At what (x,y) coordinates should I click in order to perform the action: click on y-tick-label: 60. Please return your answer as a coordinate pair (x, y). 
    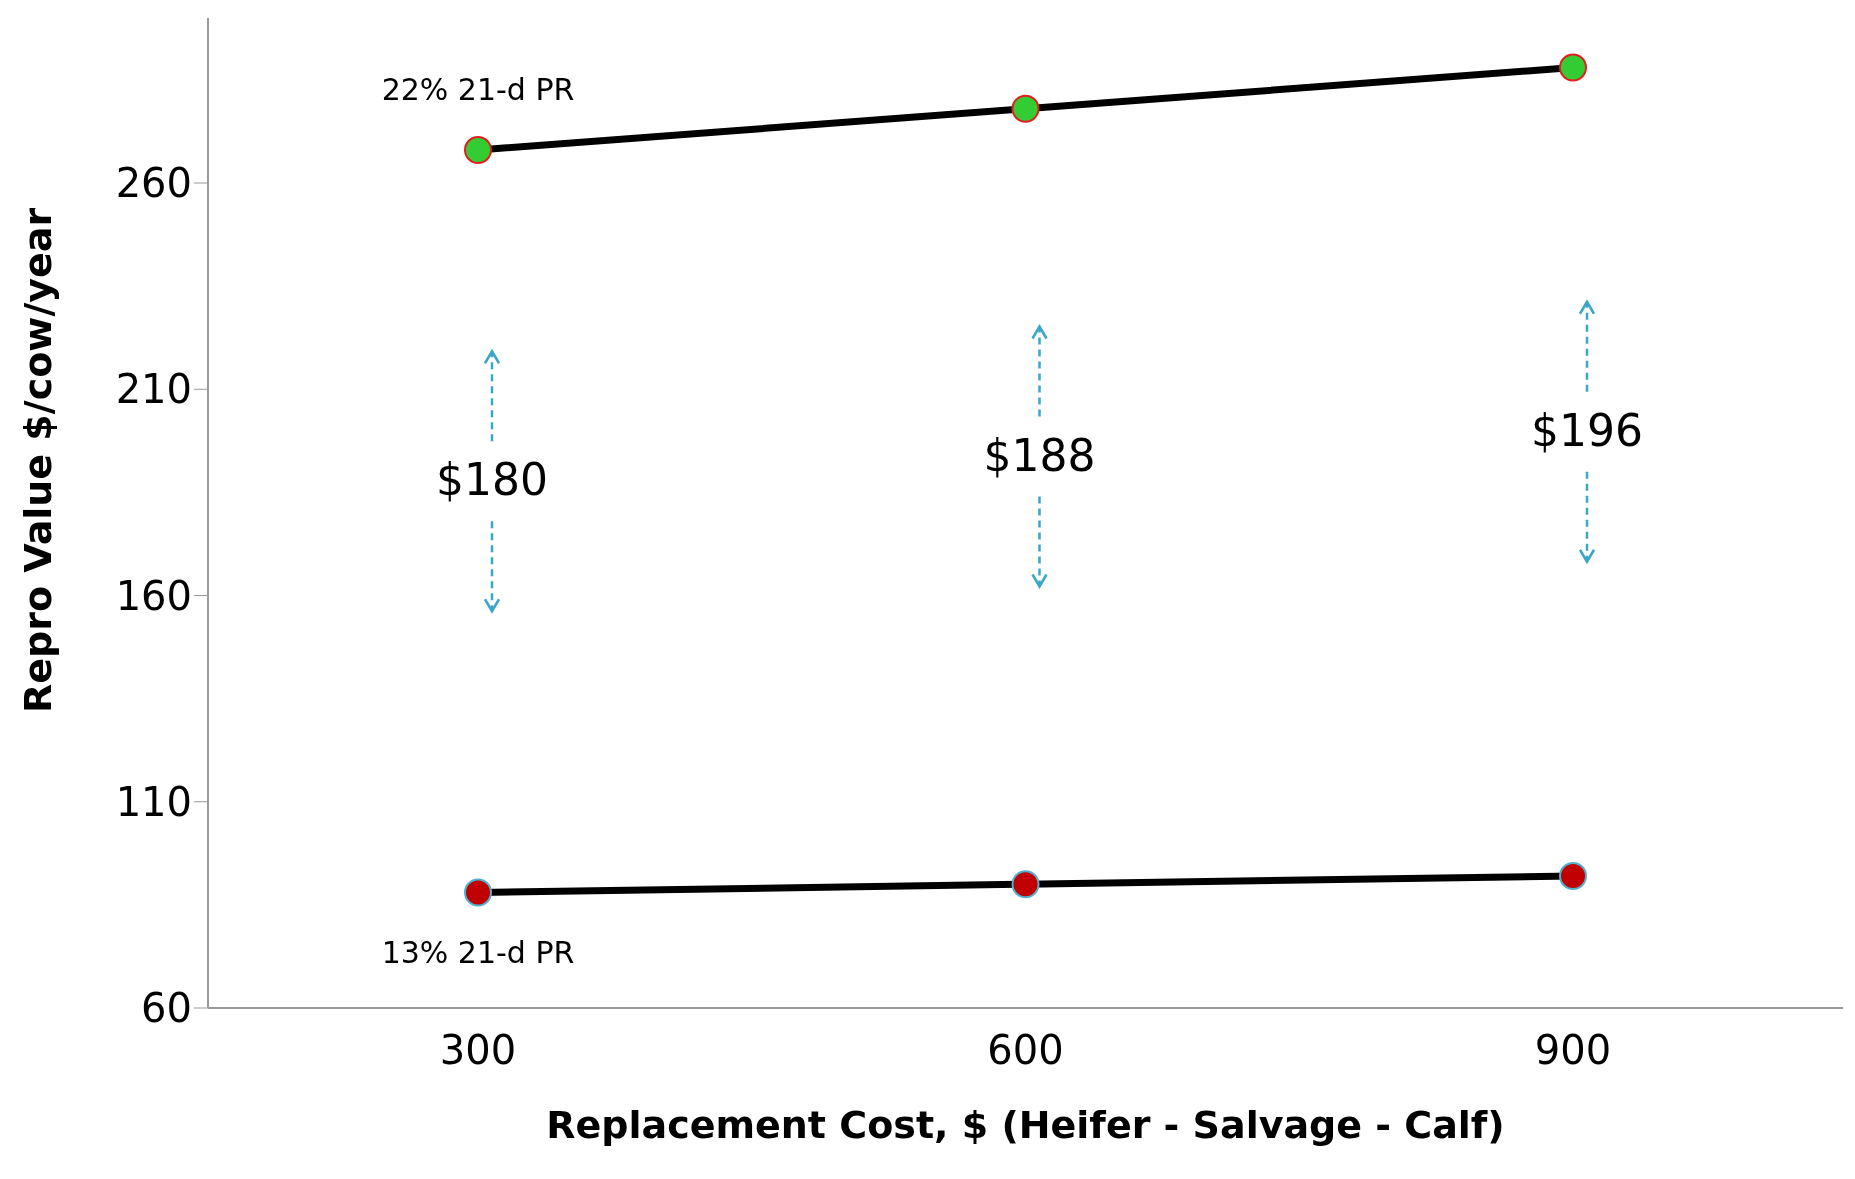
    Looking at the image, I should click on (166, 1008).